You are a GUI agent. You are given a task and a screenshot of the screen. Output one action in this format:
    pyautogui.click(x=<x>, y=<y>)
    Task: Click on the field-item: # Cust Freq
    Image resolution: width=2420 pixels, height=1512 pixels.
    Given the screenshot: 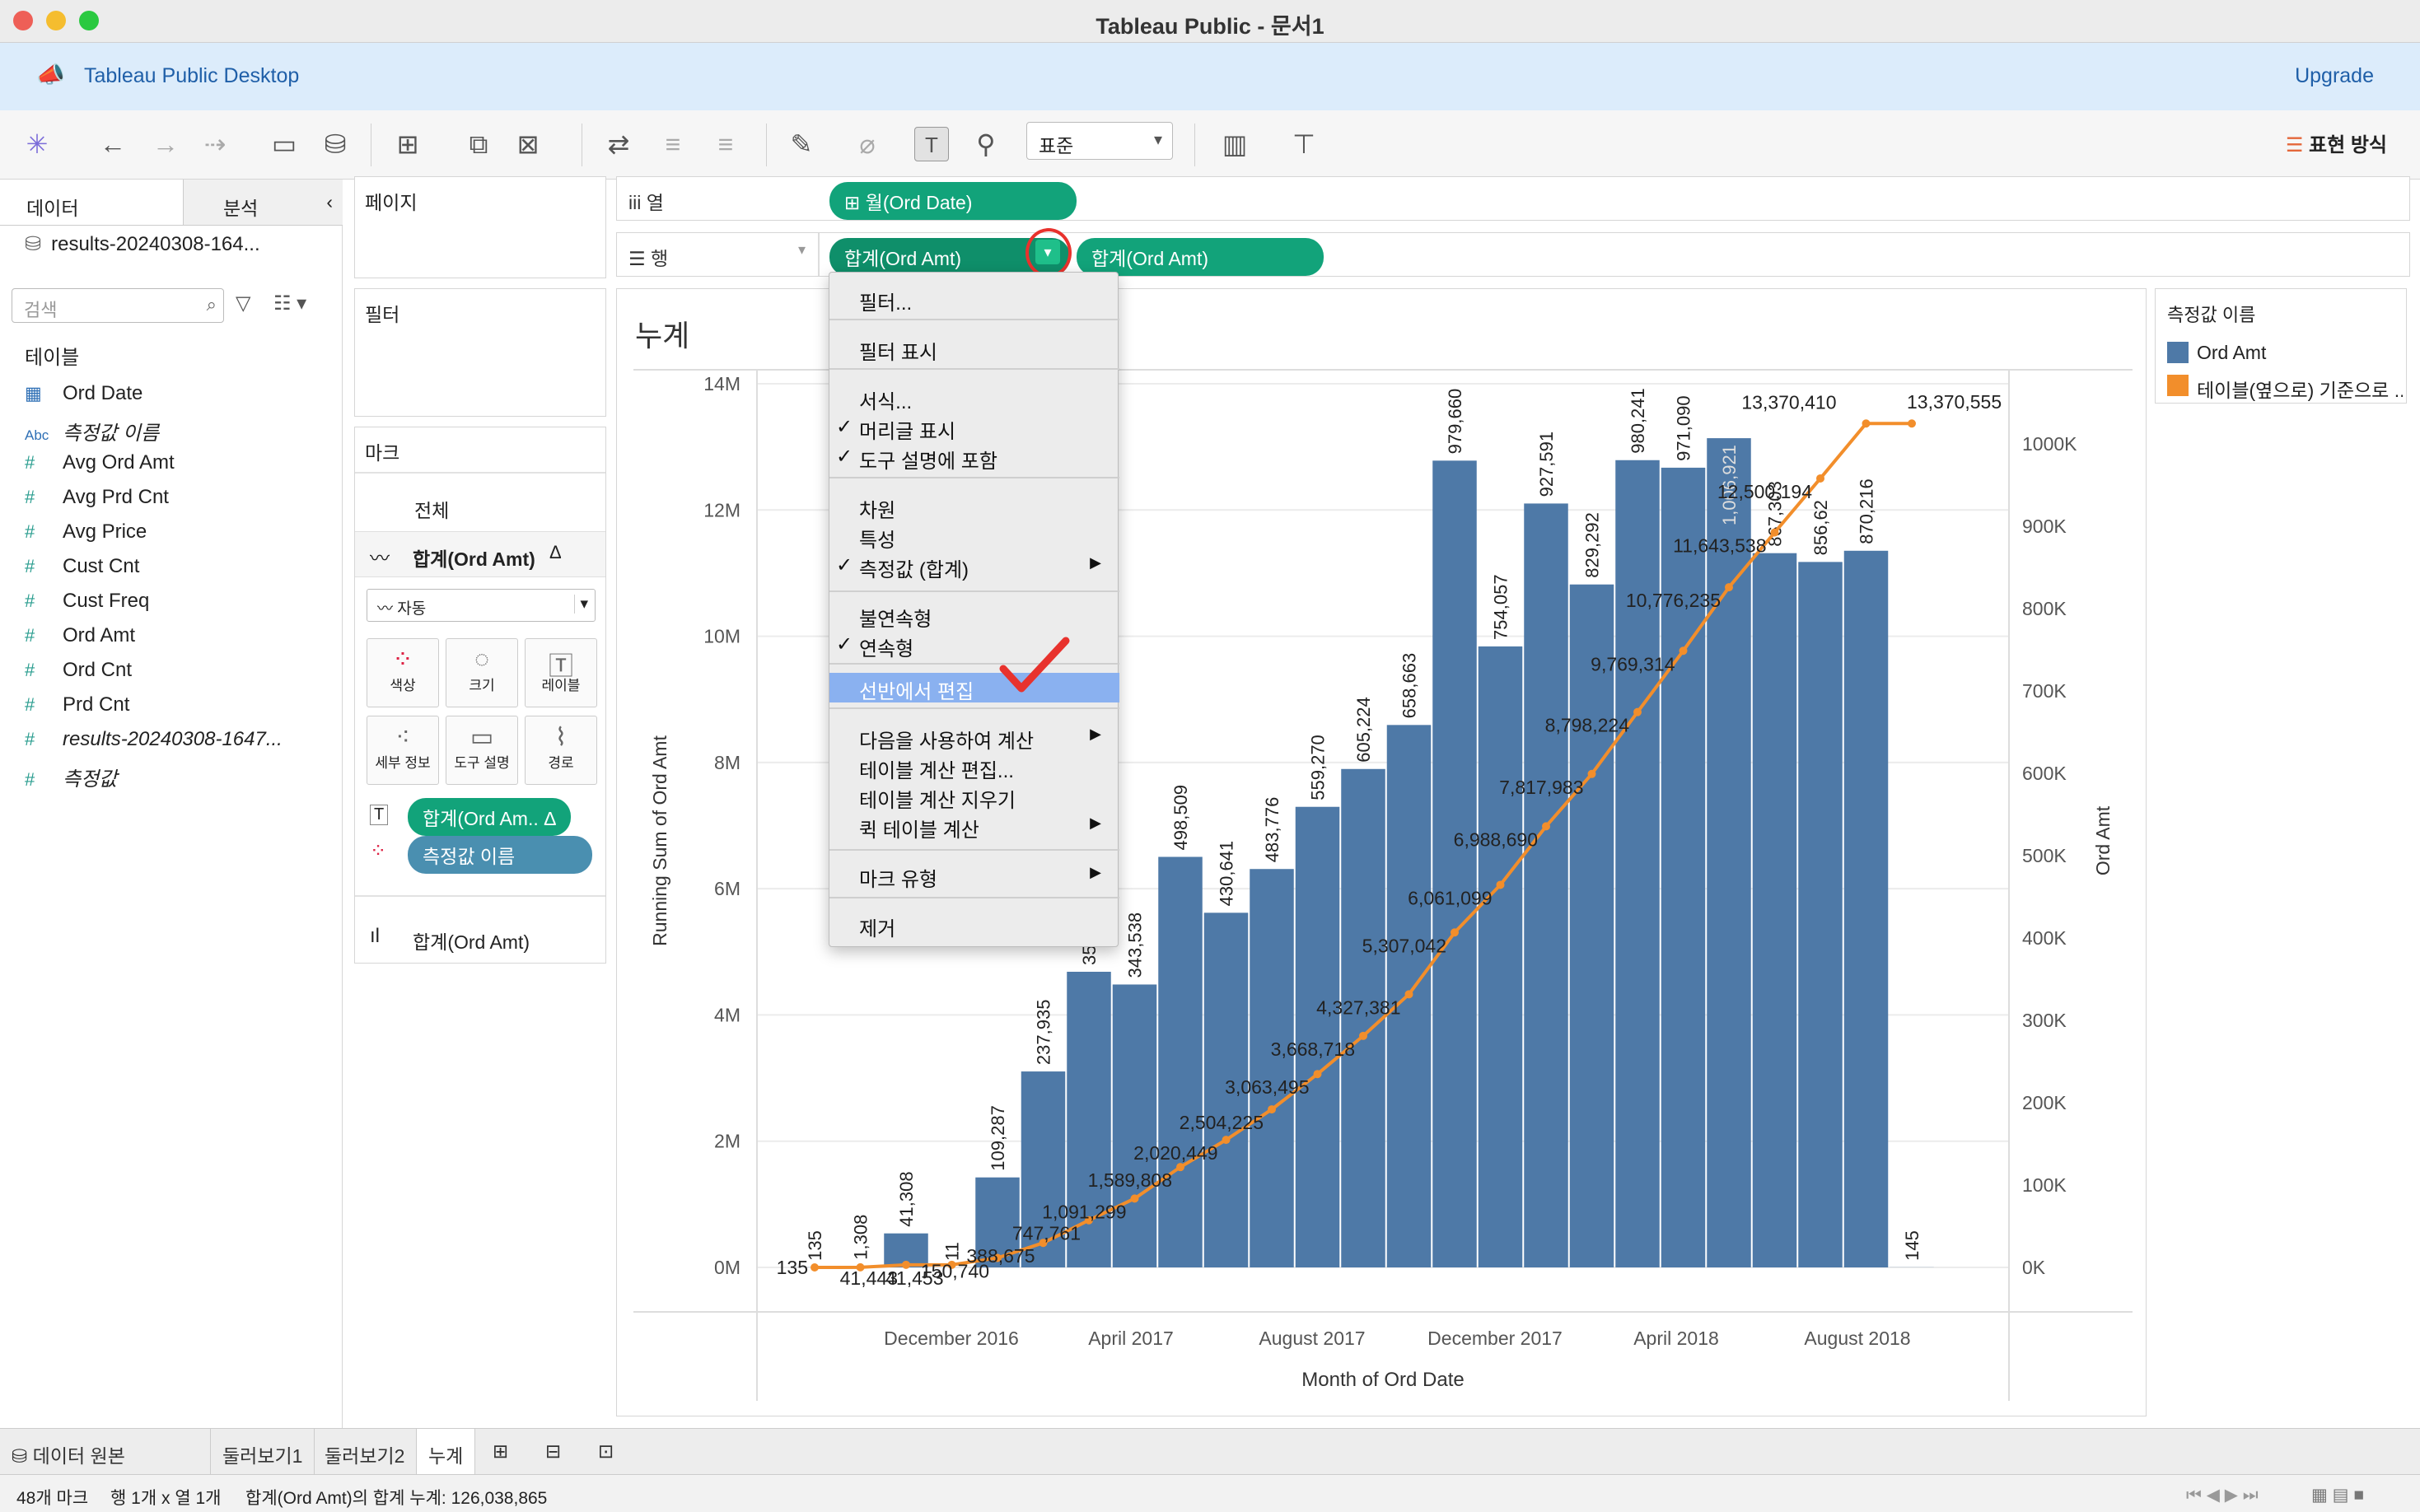 What is the action you would take?
    pyautogui.click(x=87, y=604)
    